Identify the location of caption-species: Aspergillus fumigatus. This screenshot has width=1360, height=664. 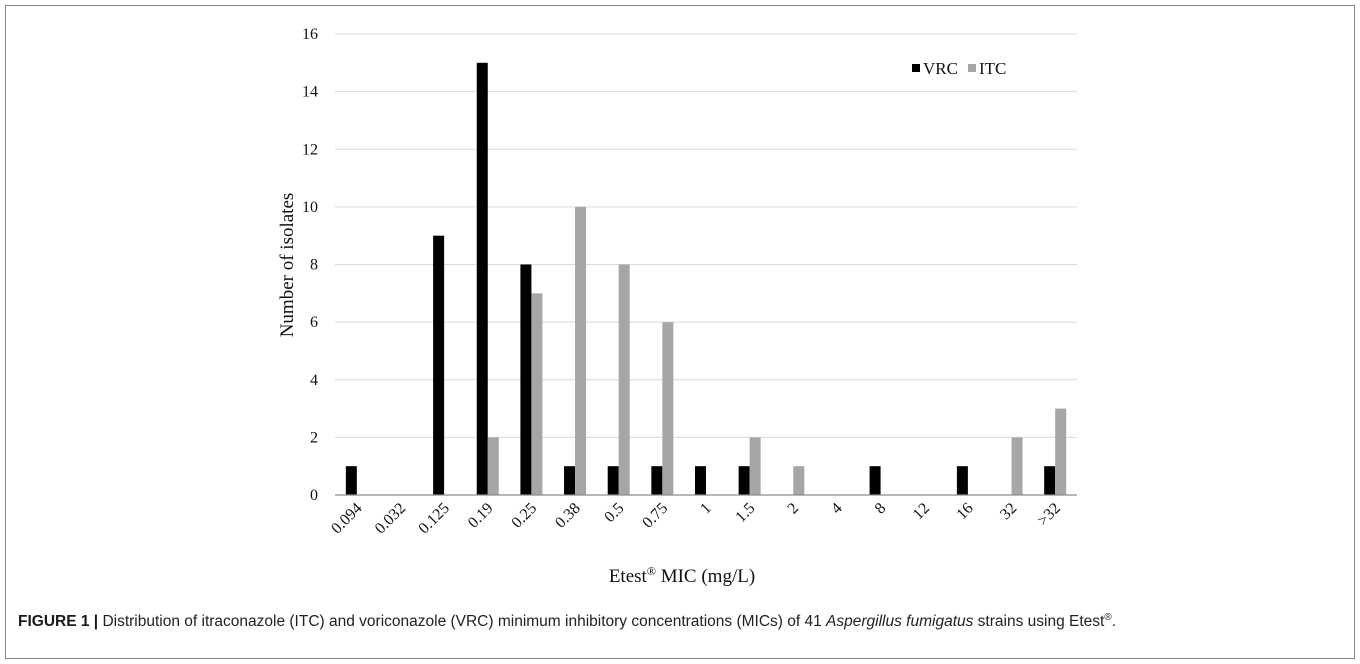
(900, 622).